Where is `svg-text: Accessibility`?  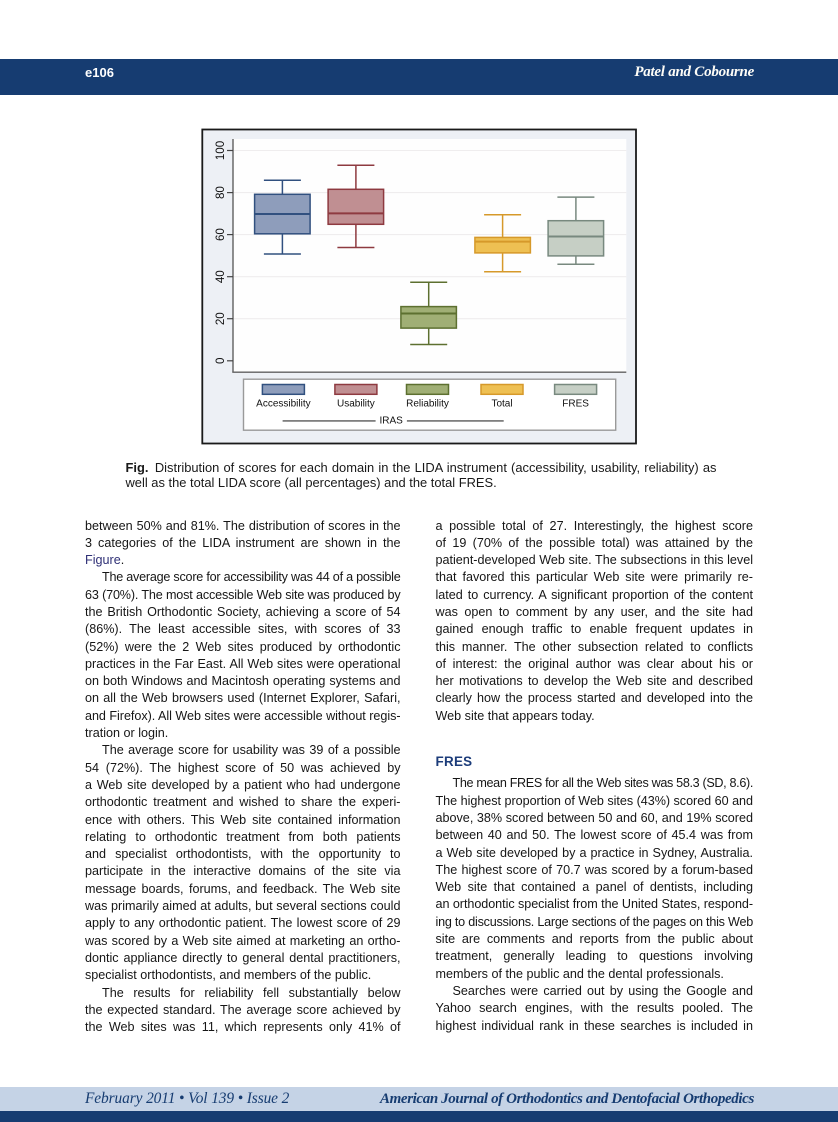
svg-text: Accessibility is located at coordinates (283, 404).